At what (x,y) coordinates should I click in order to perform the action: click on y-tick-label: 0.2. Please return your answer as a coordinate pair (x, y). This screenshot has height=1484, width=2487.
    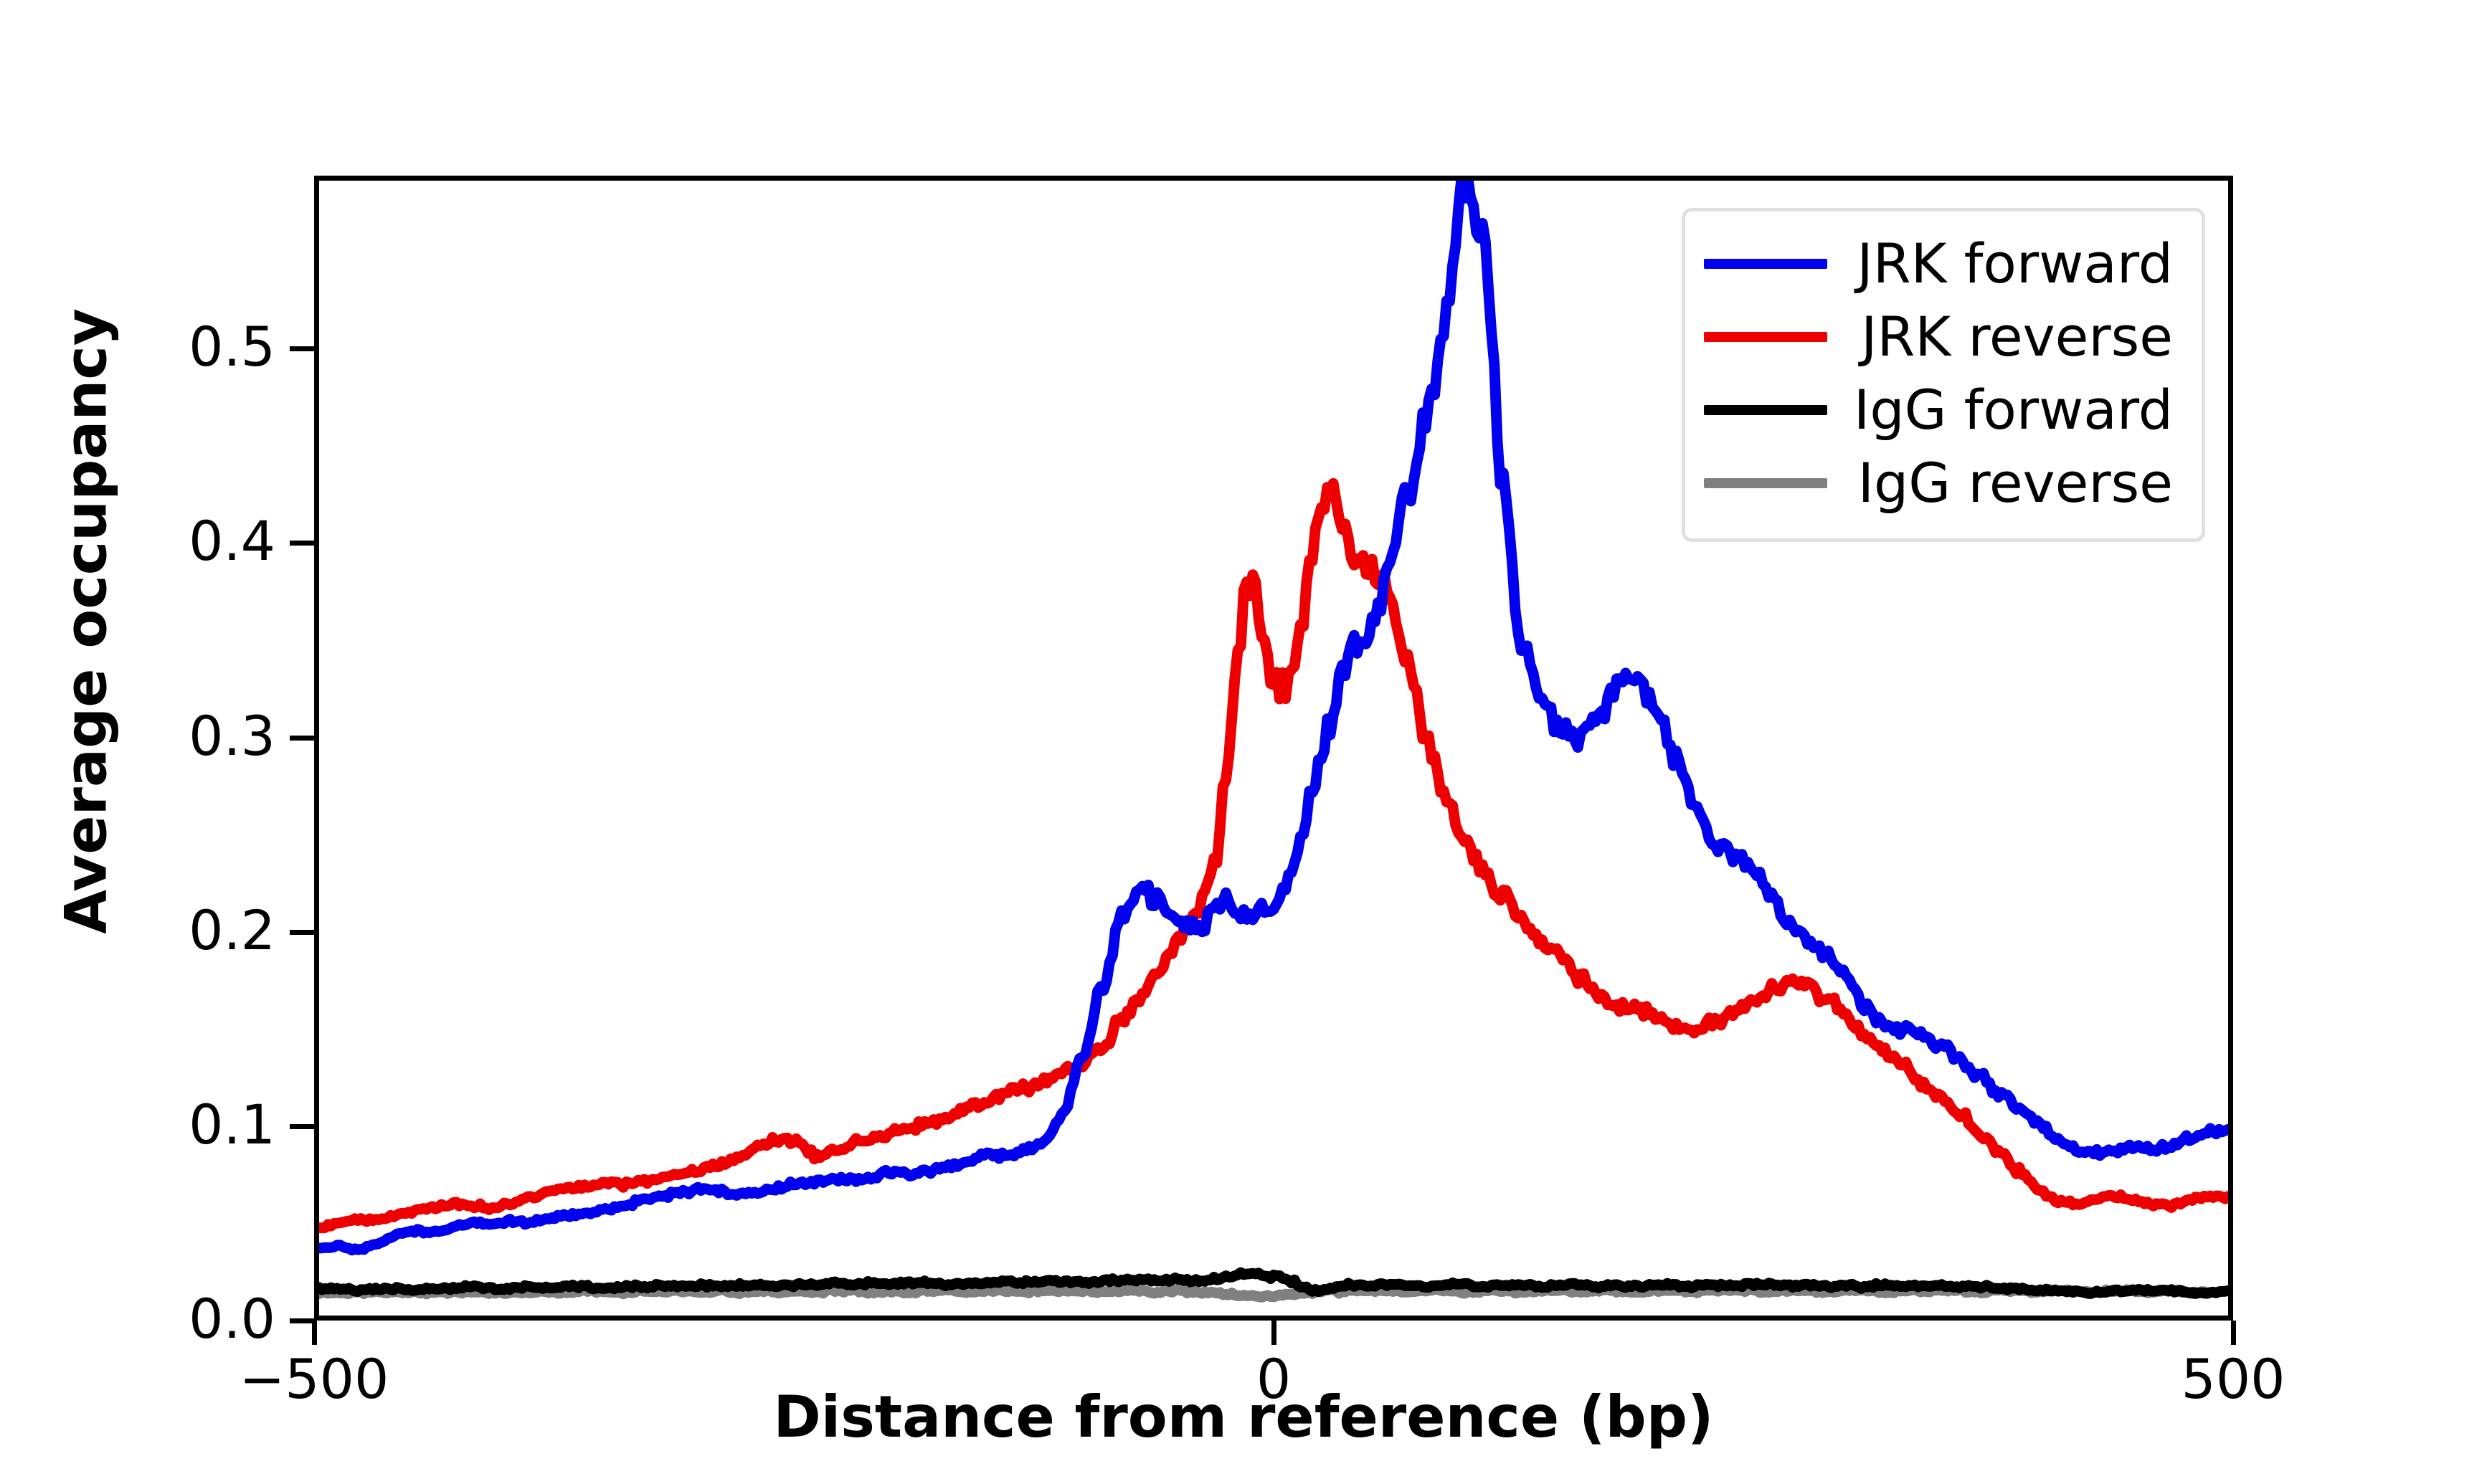
    Looking at the image, I should click on (232, 930).